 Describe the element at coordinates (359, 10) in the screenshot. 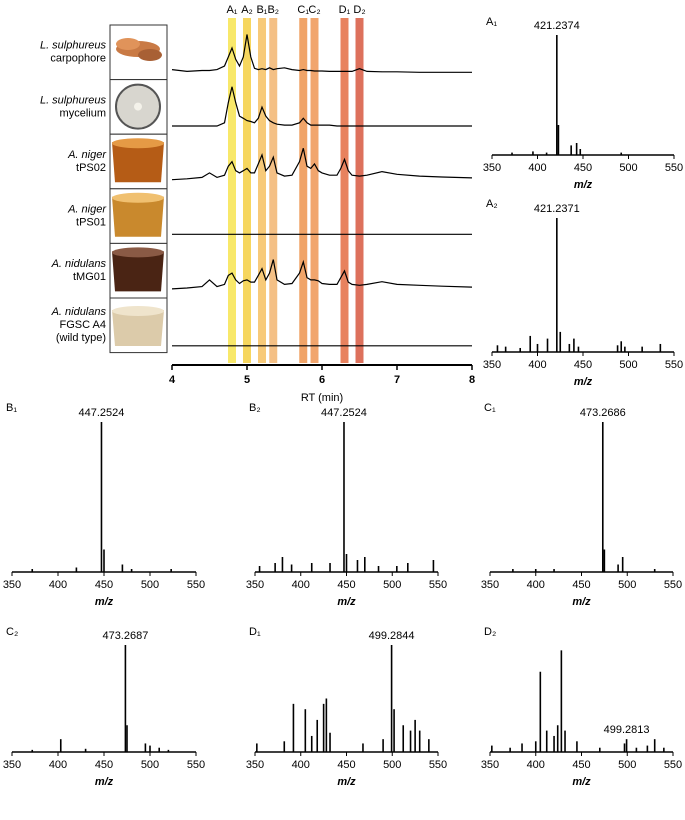

I see `band-label: D₂` at that location.